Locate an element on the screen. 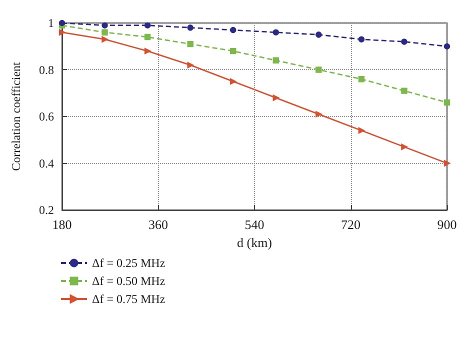 The image size is (474, 338). y-tick-label: 0.4 is located at coordinates (46, 163).